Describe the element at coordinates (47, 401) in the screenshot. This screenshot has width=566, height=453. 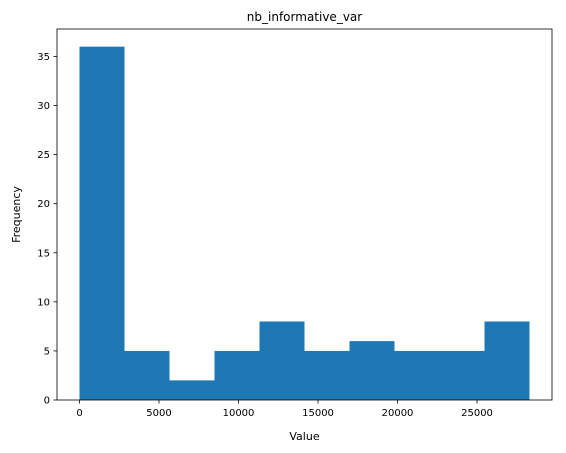
I see `y-tick-label: 0` at that location.